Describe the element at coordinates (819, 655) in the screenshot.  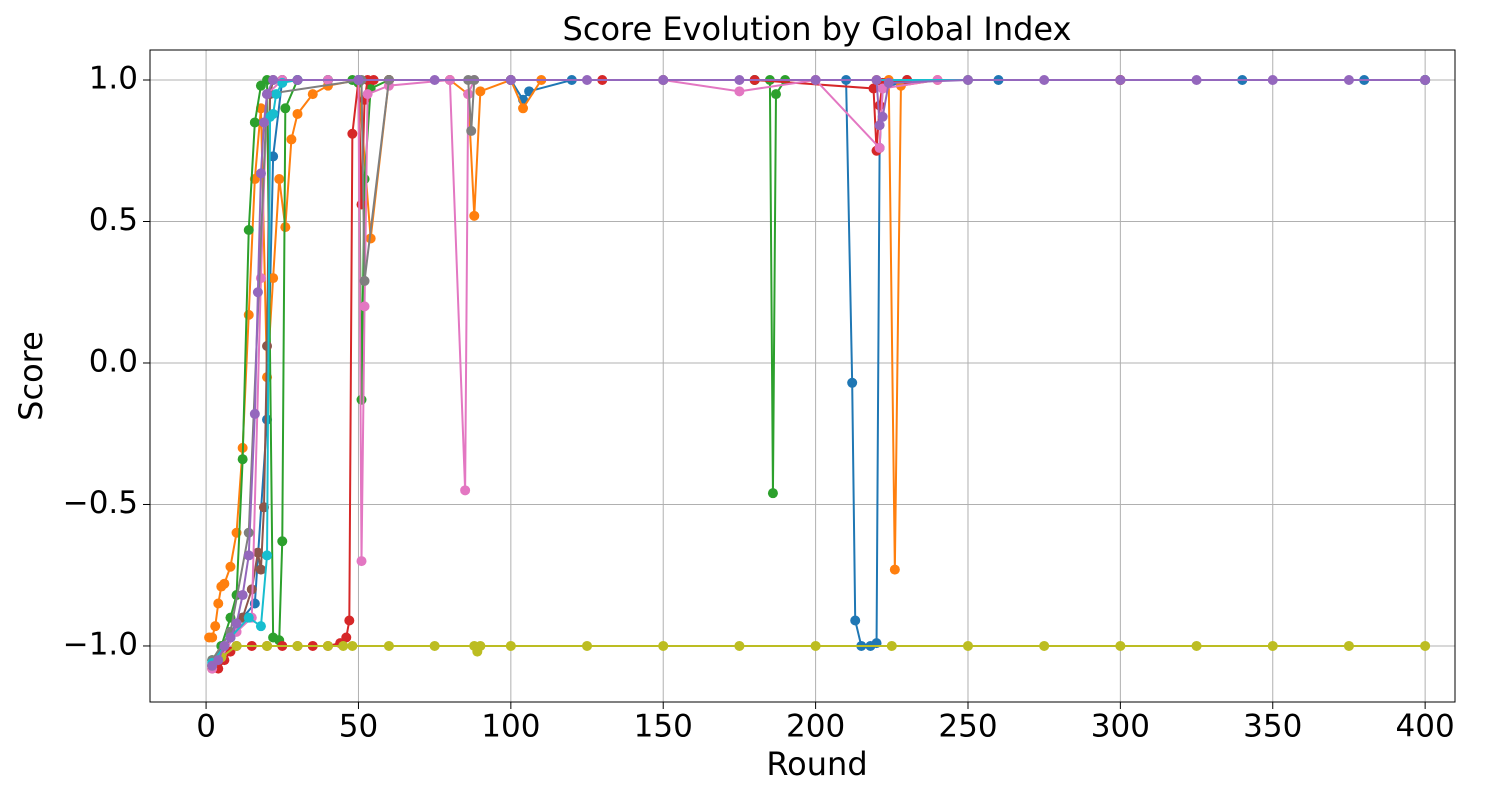
I see `series` at that location.